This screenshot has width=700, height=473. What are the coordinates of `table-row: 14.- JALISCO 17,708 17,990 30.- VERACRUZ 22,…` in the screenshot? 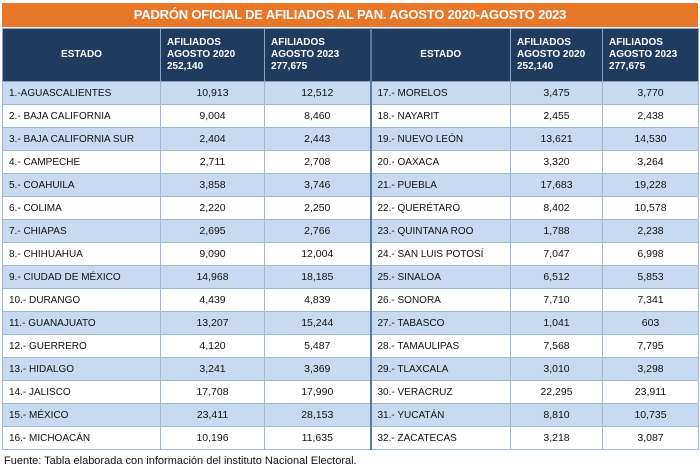 It's located at (350, 392).